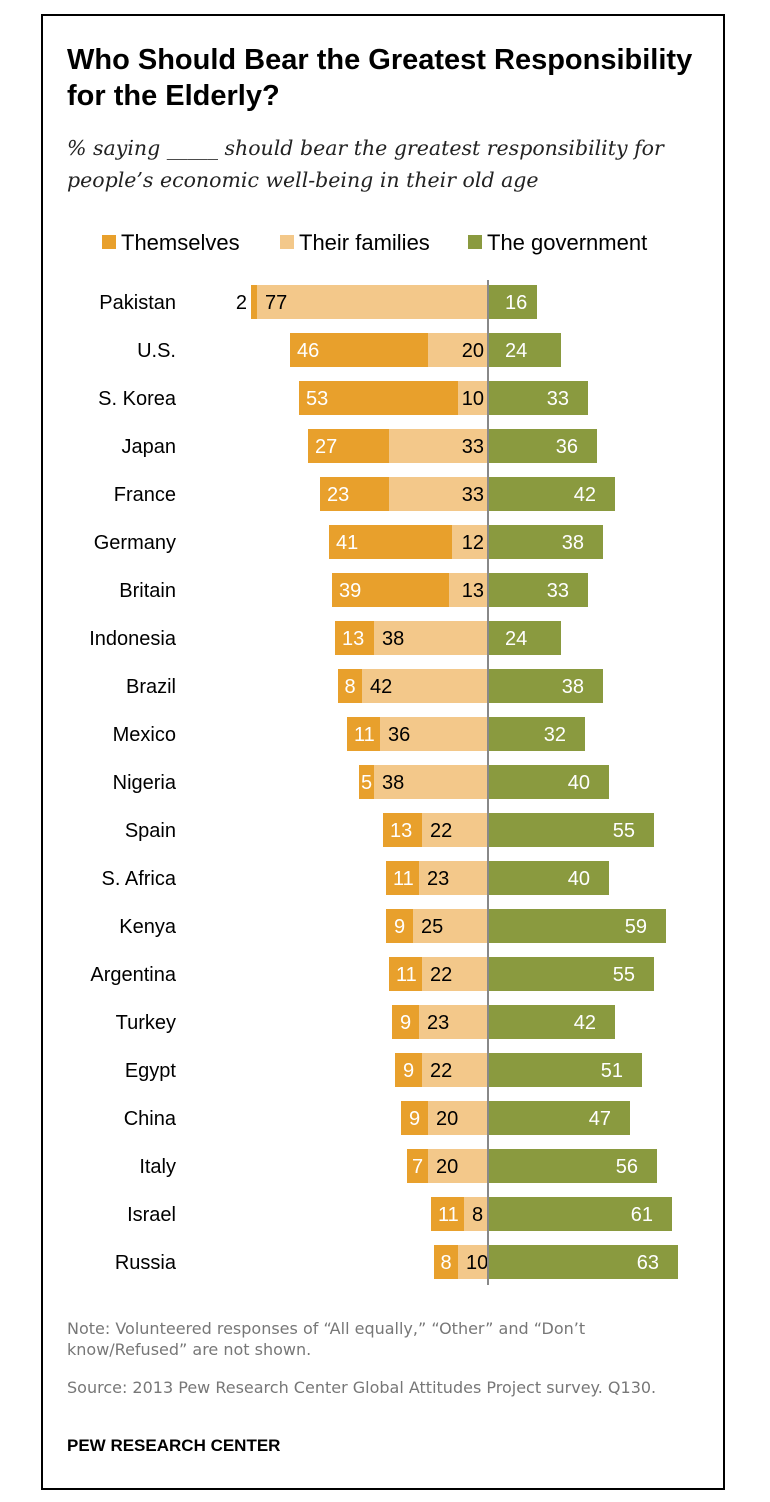 The height and width of the screenshot is (1502, 770). Describe the element at coordinates (350, 591) in the screenshot. I see `label-themselves: 39` at that location.